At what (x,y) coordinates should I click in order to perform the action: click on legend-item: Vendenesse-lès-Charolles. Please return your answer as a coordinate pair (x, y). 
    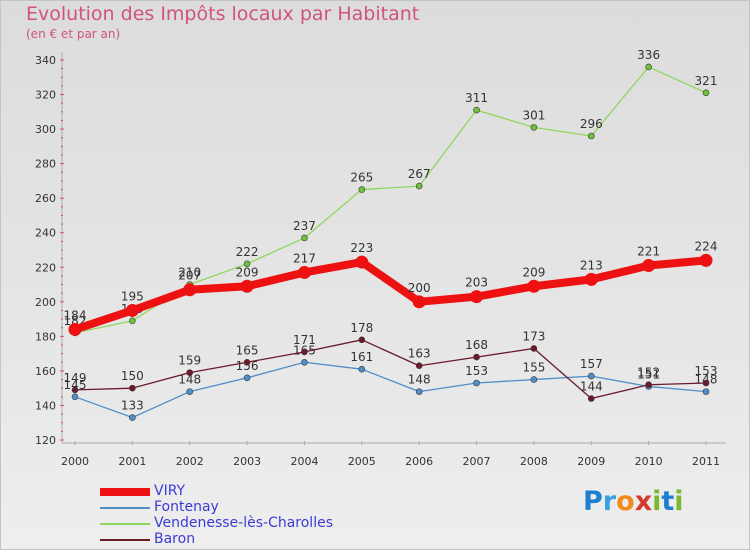
    Looking at the image, I should click on (240, 523).